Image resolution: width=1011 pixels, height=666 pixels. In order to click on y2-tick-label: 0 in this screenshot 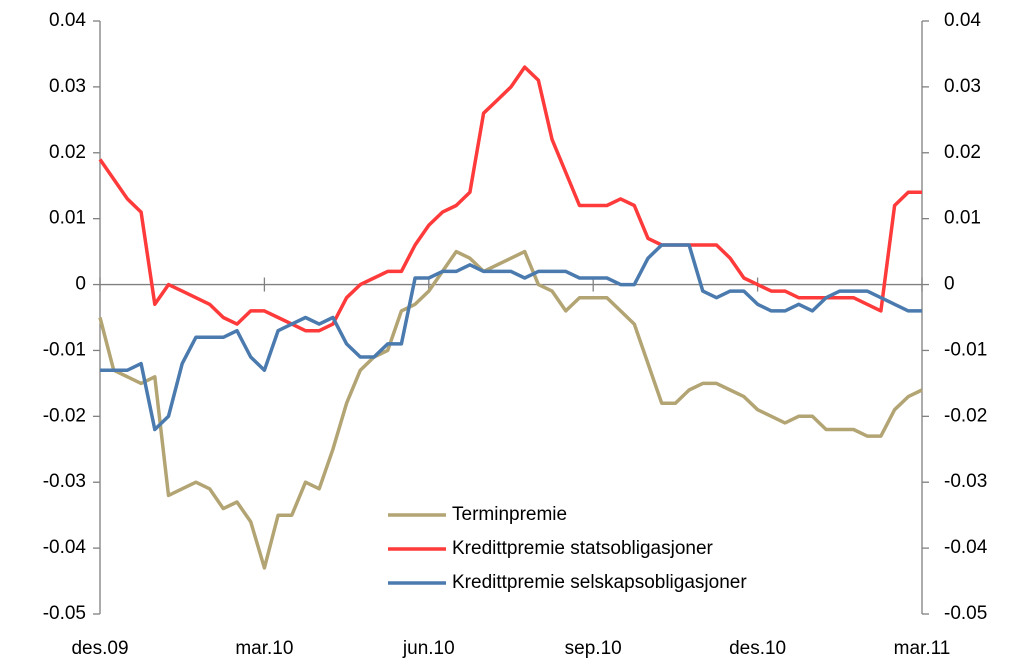, I will do `click(949, 284)`.